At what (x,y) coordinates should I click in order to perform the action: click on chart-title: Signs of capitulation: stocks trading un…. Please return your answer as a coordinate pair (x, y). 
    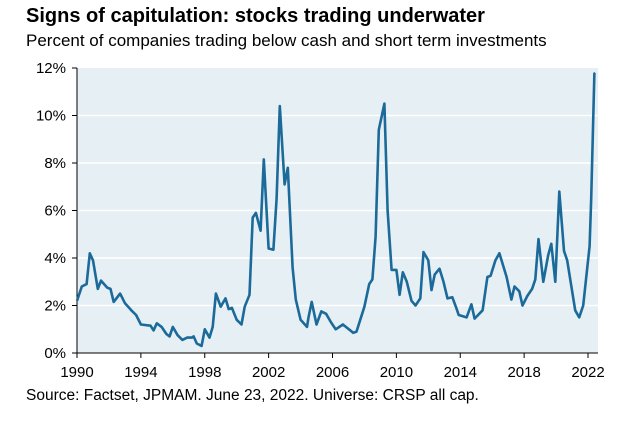
    Looking at the image, I should click on (255, 16).